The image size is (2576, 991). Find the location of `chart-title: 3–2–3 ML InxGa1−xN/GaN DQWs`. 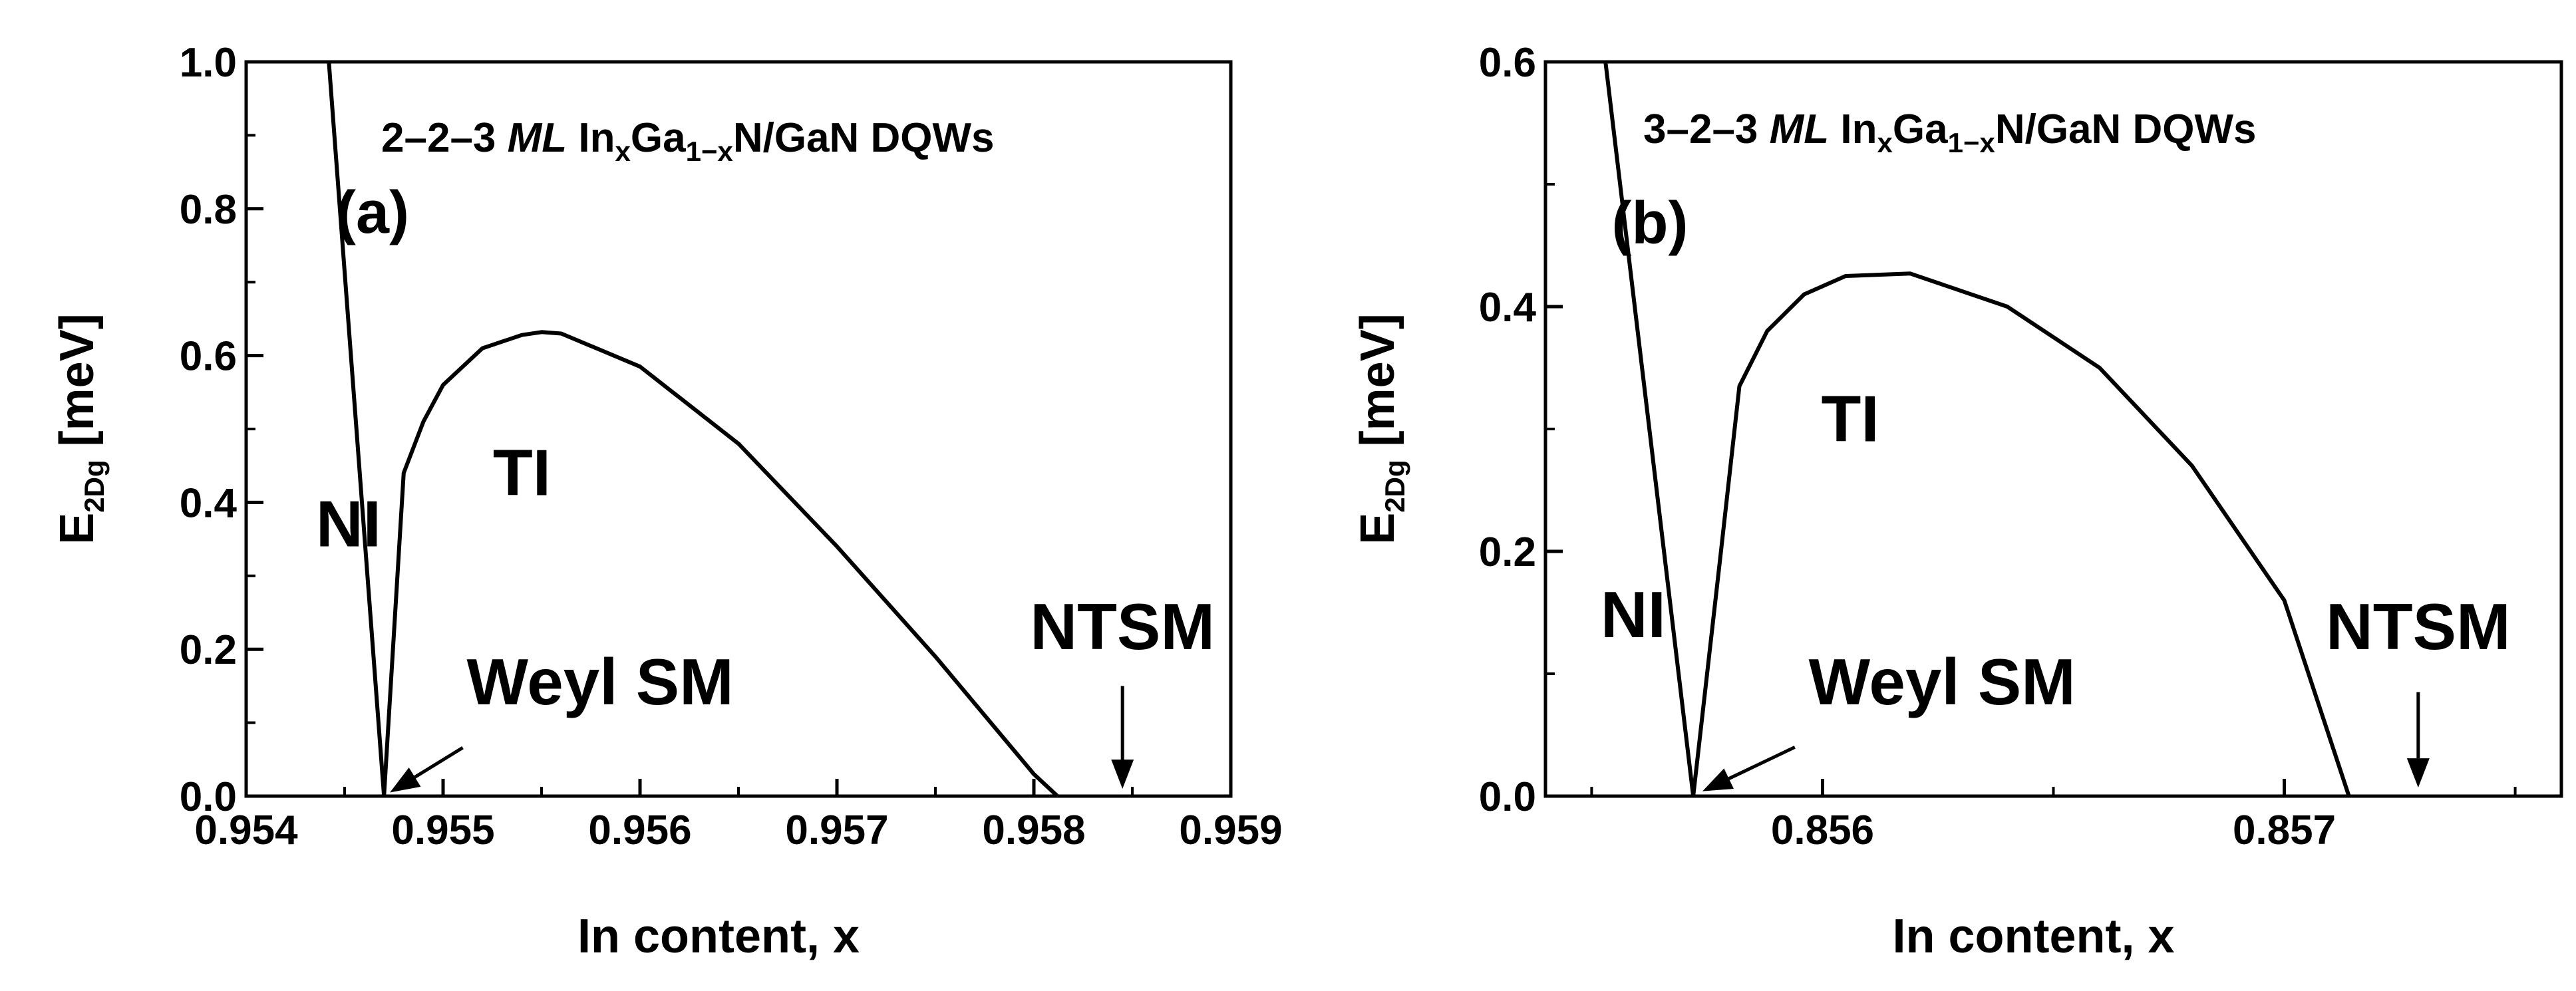

chart-title: 3–2–3 ML InxGa1−xN/GaN DQWs is located at coordinates (1950, 132).